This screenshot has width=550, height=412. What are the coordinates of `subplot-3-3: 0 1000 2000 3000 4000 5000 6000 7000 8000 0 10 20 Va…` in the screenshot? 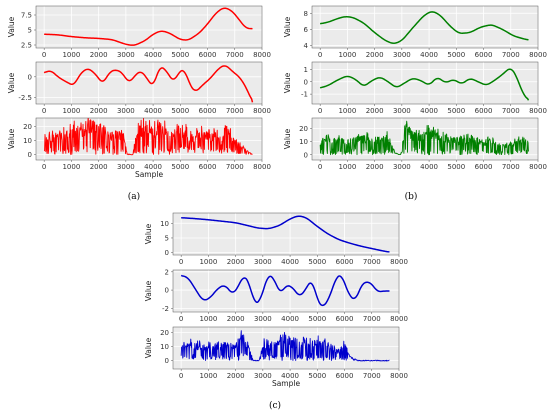 It's located at (276, 353).